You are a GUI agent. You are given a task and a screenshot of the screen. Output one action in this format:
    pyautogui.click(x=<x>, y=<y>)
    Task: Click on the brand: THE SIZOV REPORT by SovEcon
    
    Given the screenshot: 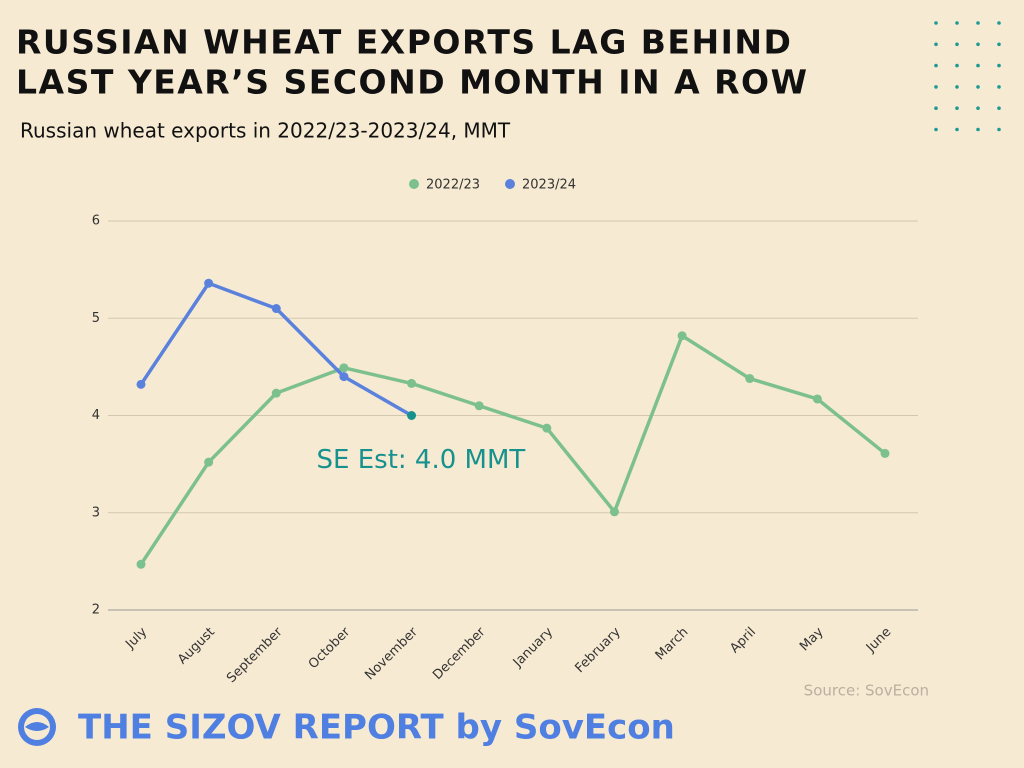 What is the action you would take?
    pyautogui.click(x=376, y=728)
    